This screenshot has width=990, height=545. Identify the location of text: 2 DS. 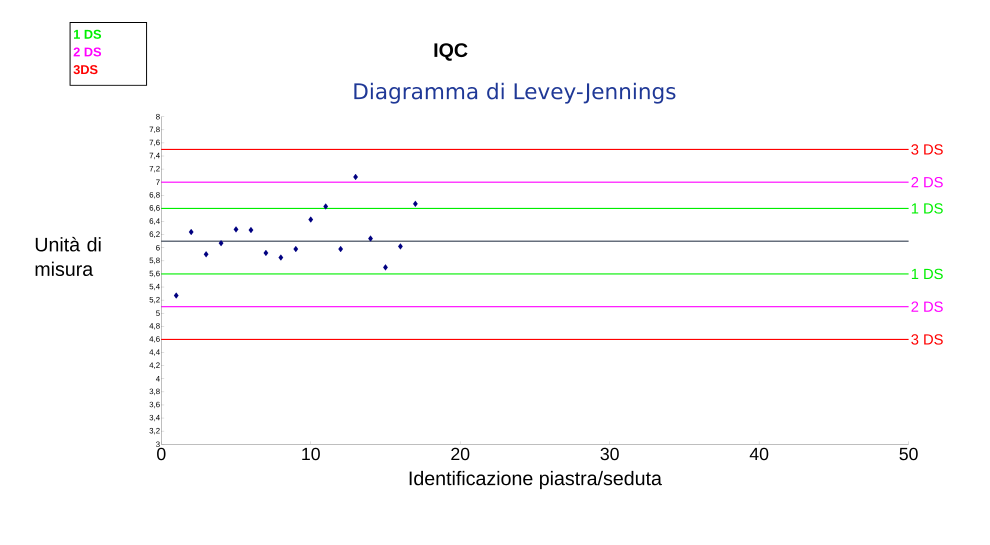
(88, 51).